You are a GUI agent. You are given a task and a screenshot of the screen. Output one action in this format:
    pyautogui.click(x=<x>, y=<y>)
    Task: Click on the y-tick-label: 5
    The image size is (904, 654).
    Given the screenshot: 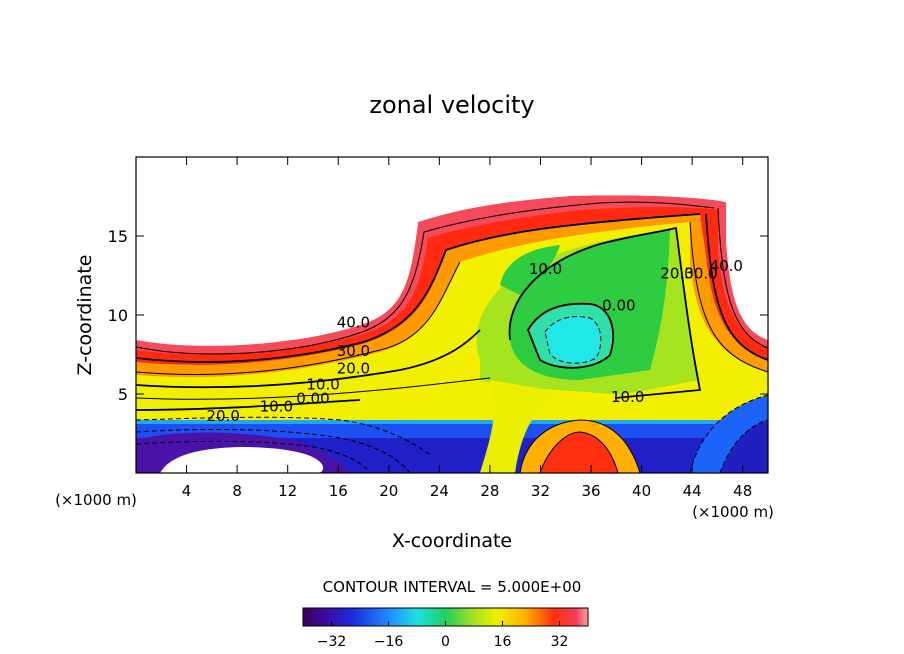 What is the action you would take?
    pyautogui.click(x=123, y=394)
    